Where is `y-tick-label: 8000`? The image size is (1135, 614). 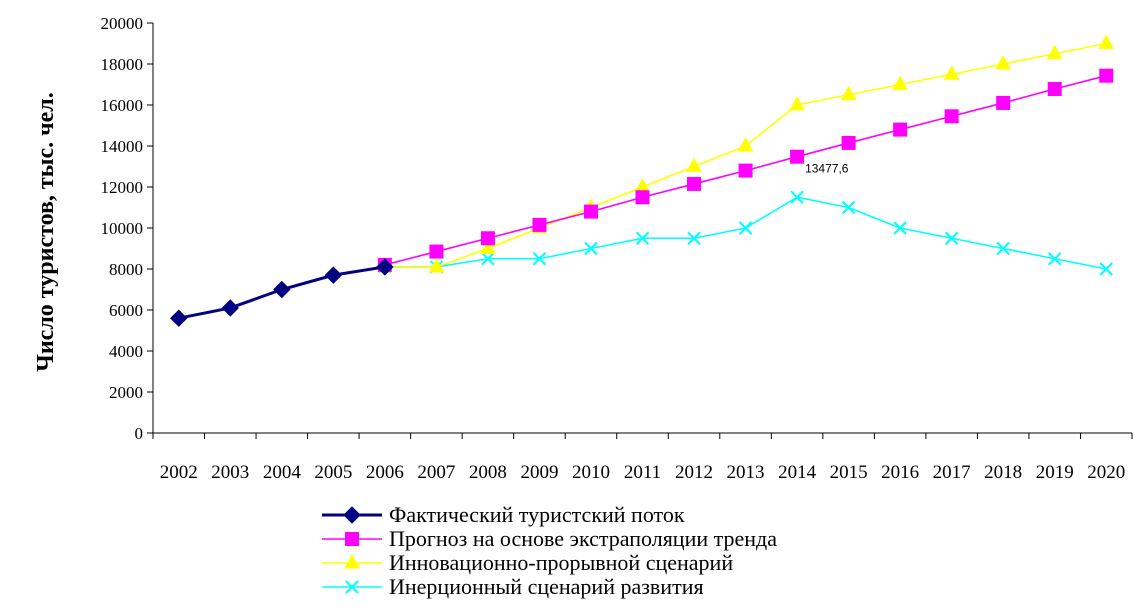 y-tick-label: 8000 is located at coordinates (126, 269).